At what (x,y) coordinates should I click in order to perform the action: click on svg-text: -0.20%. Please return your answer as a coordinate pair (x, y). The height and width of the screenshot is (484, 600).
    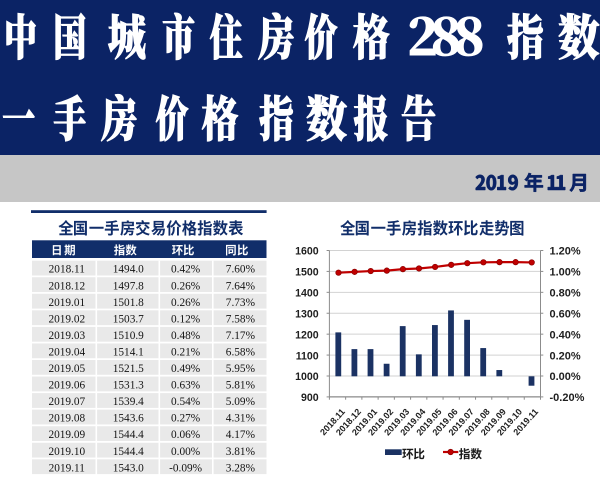
    Looking at the image, I should click on (567, 398).